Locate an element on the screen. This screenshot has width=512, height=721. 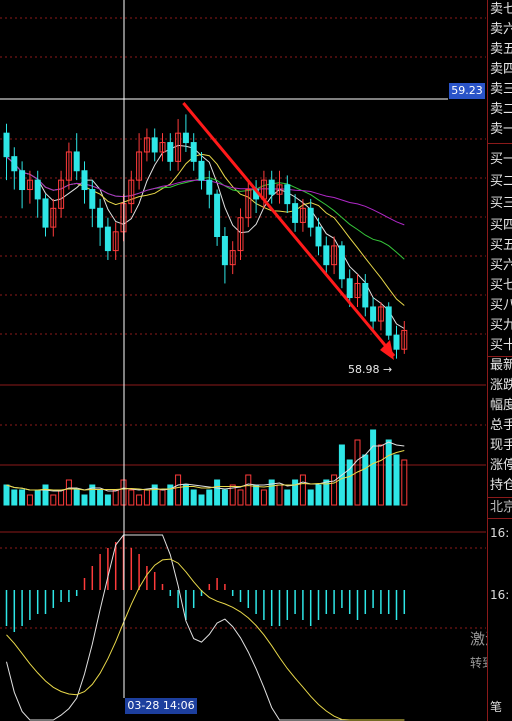
ask-5-label: 卖五 is located at coordinates (501, 49).